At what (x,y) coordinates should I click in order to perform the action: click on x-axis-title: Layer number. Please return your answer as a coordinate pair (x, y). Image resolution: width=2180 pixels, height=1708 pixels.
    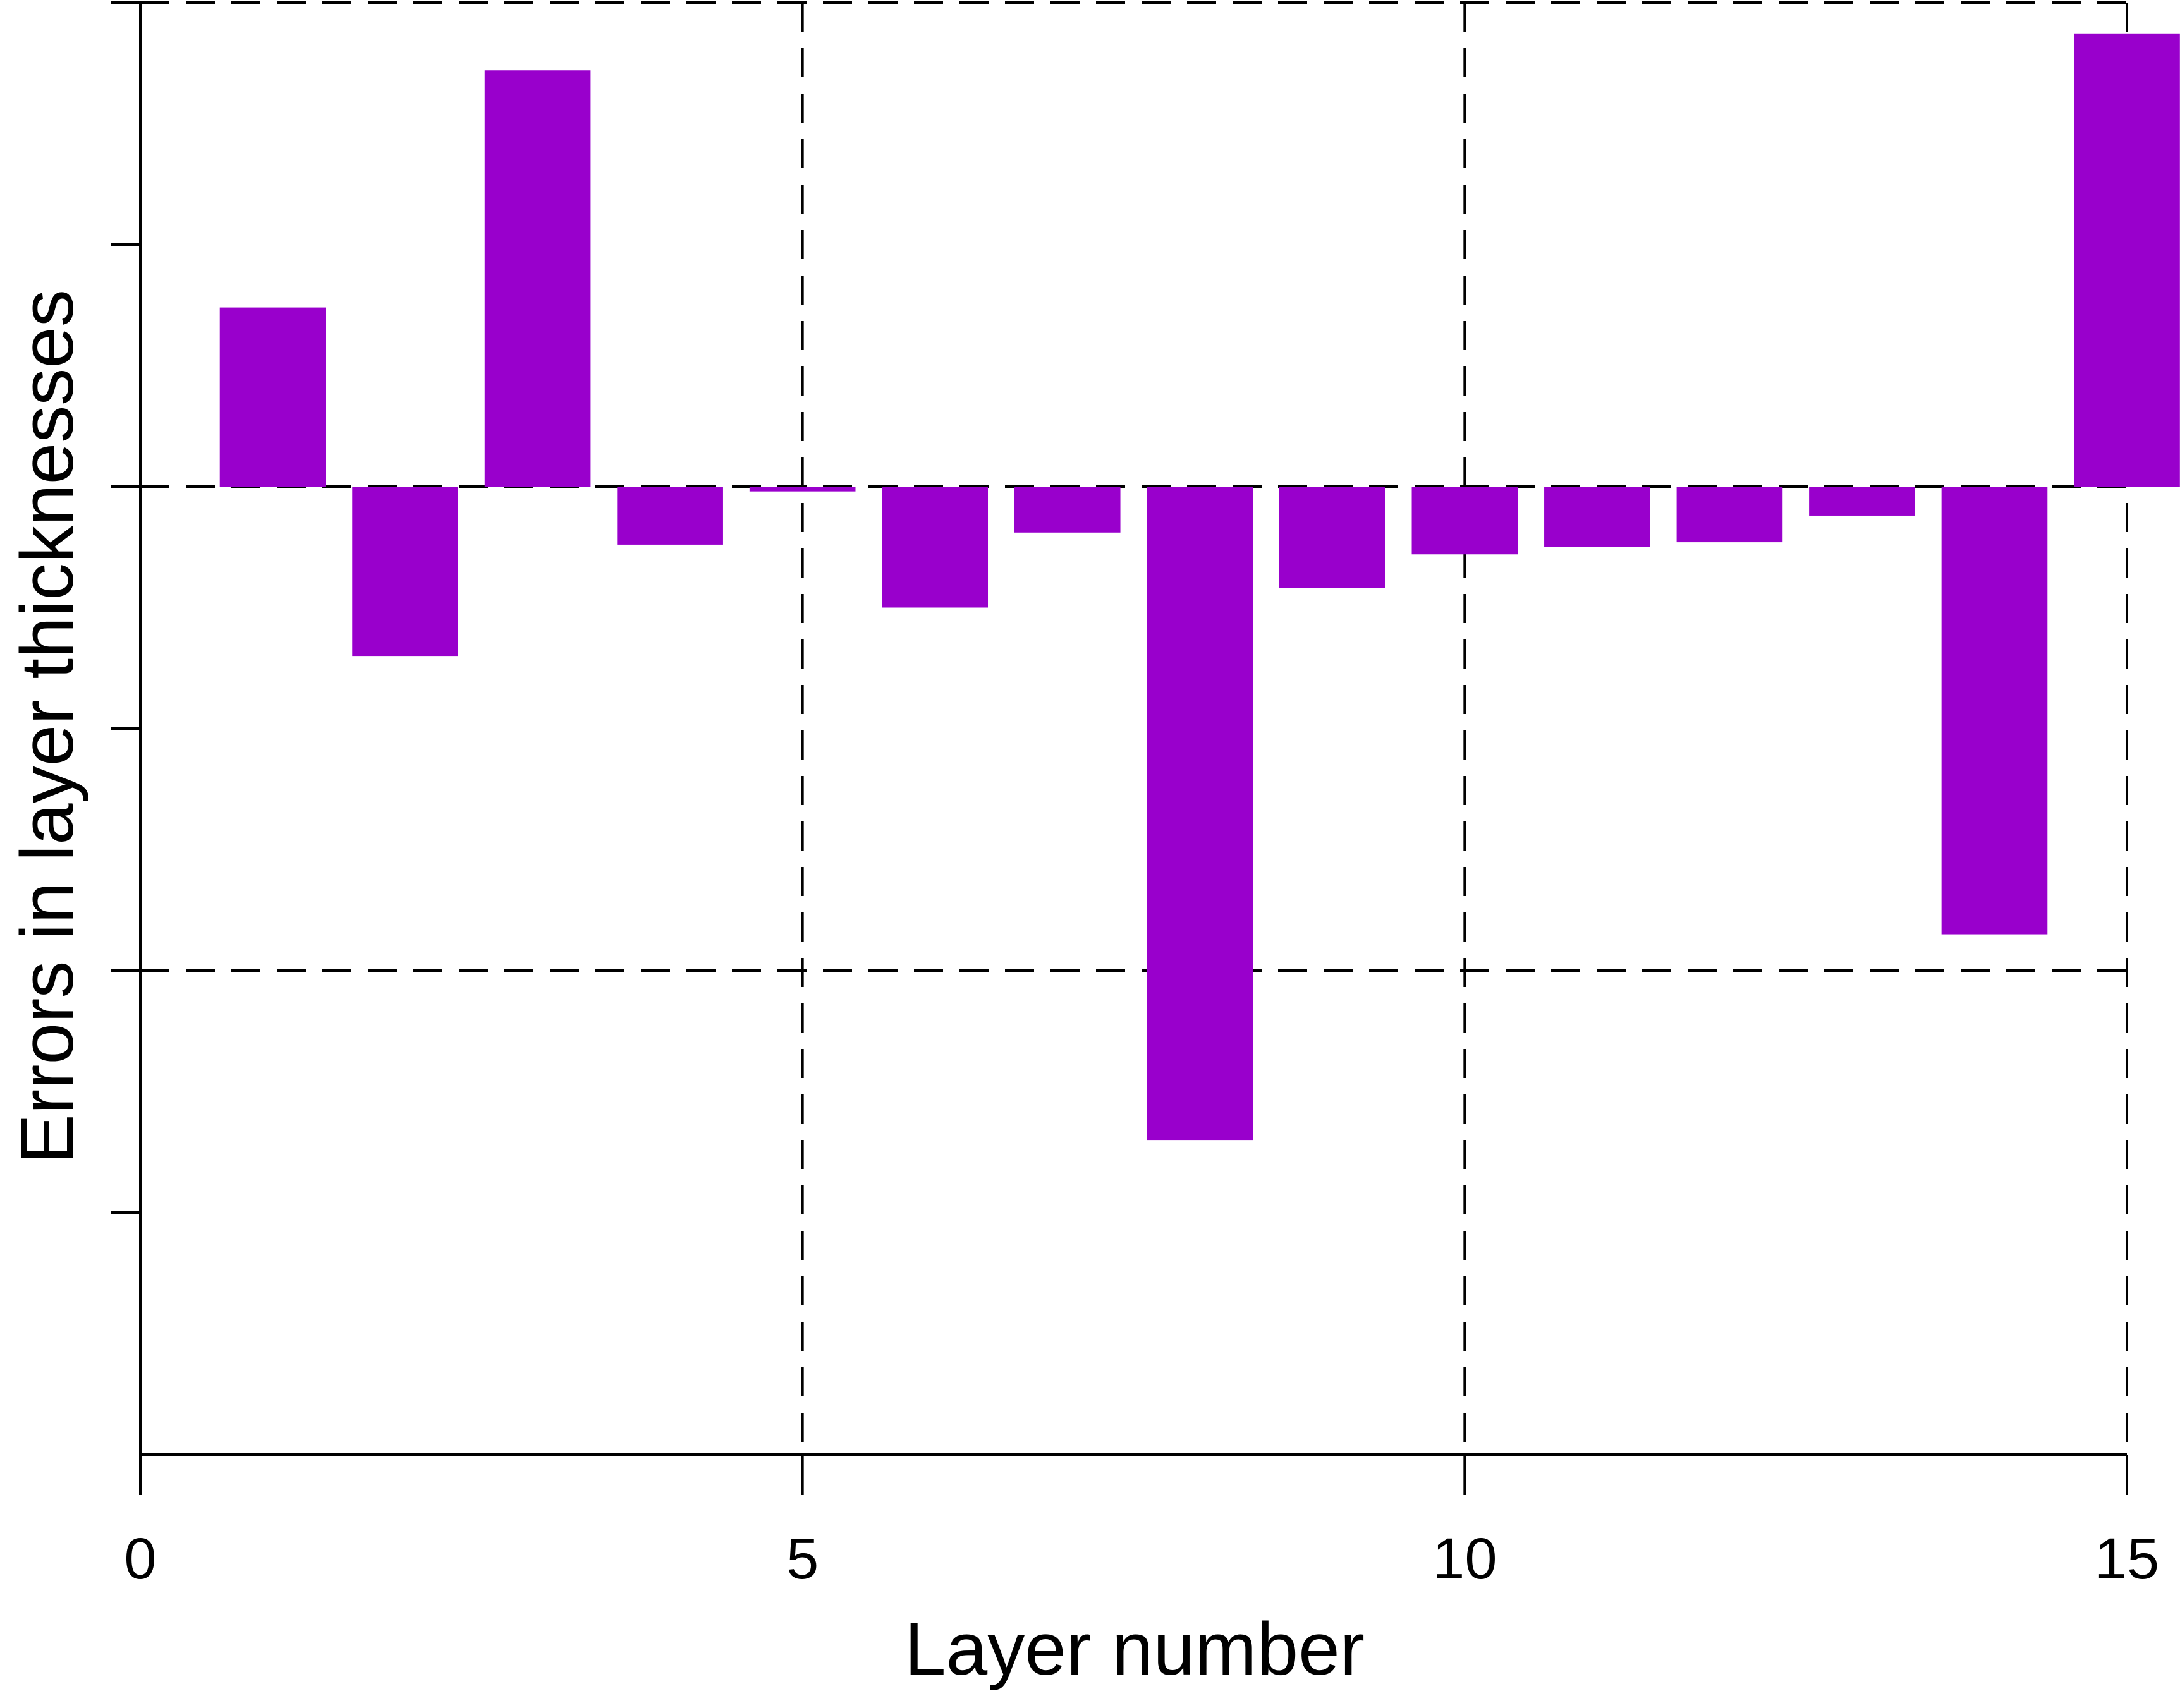
    Looking at the image, I should click on (1134, 1649).